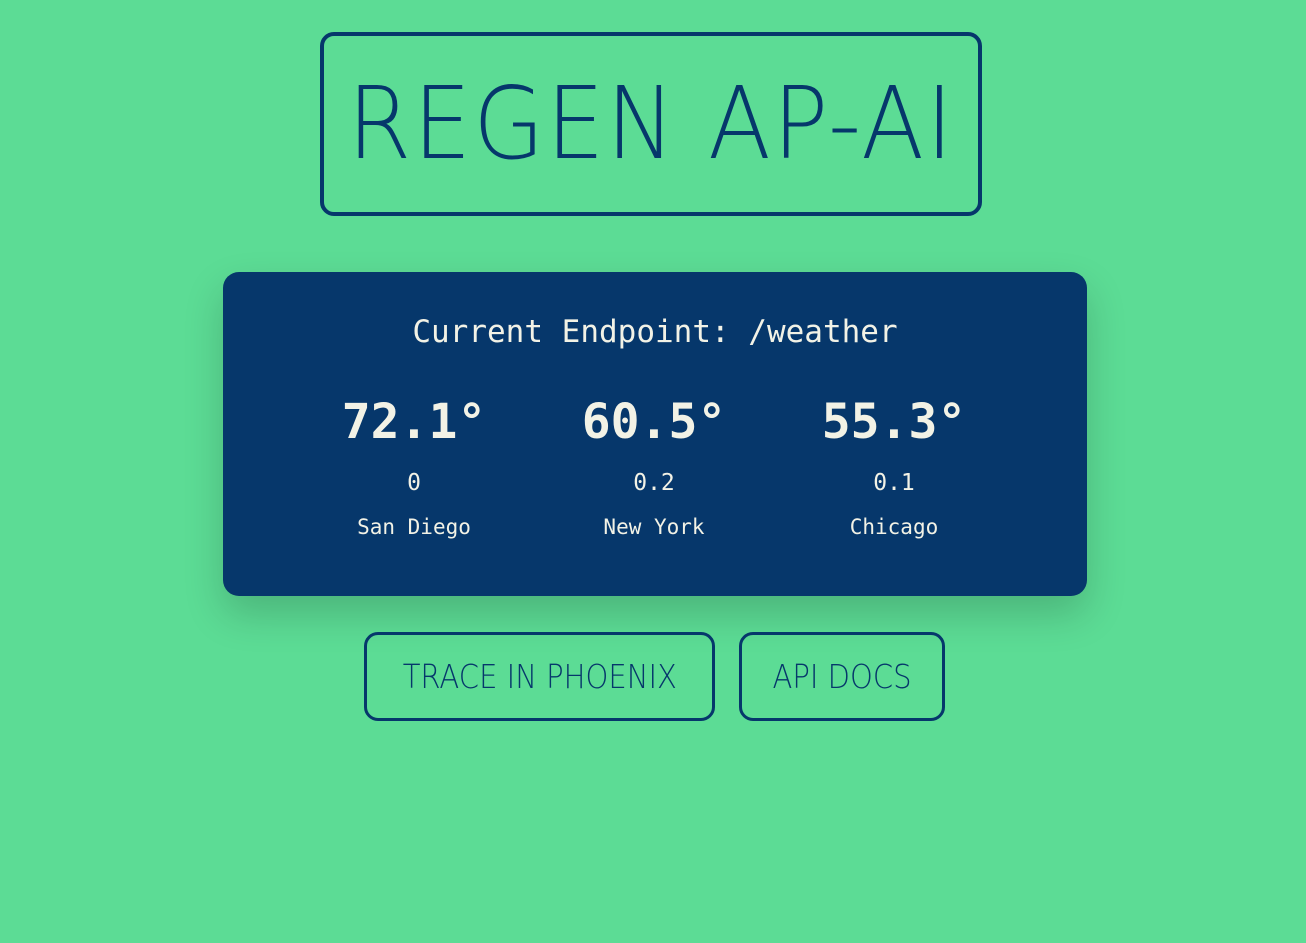  I want to click on api-docs-label: API DOCS, so click(842, 676).